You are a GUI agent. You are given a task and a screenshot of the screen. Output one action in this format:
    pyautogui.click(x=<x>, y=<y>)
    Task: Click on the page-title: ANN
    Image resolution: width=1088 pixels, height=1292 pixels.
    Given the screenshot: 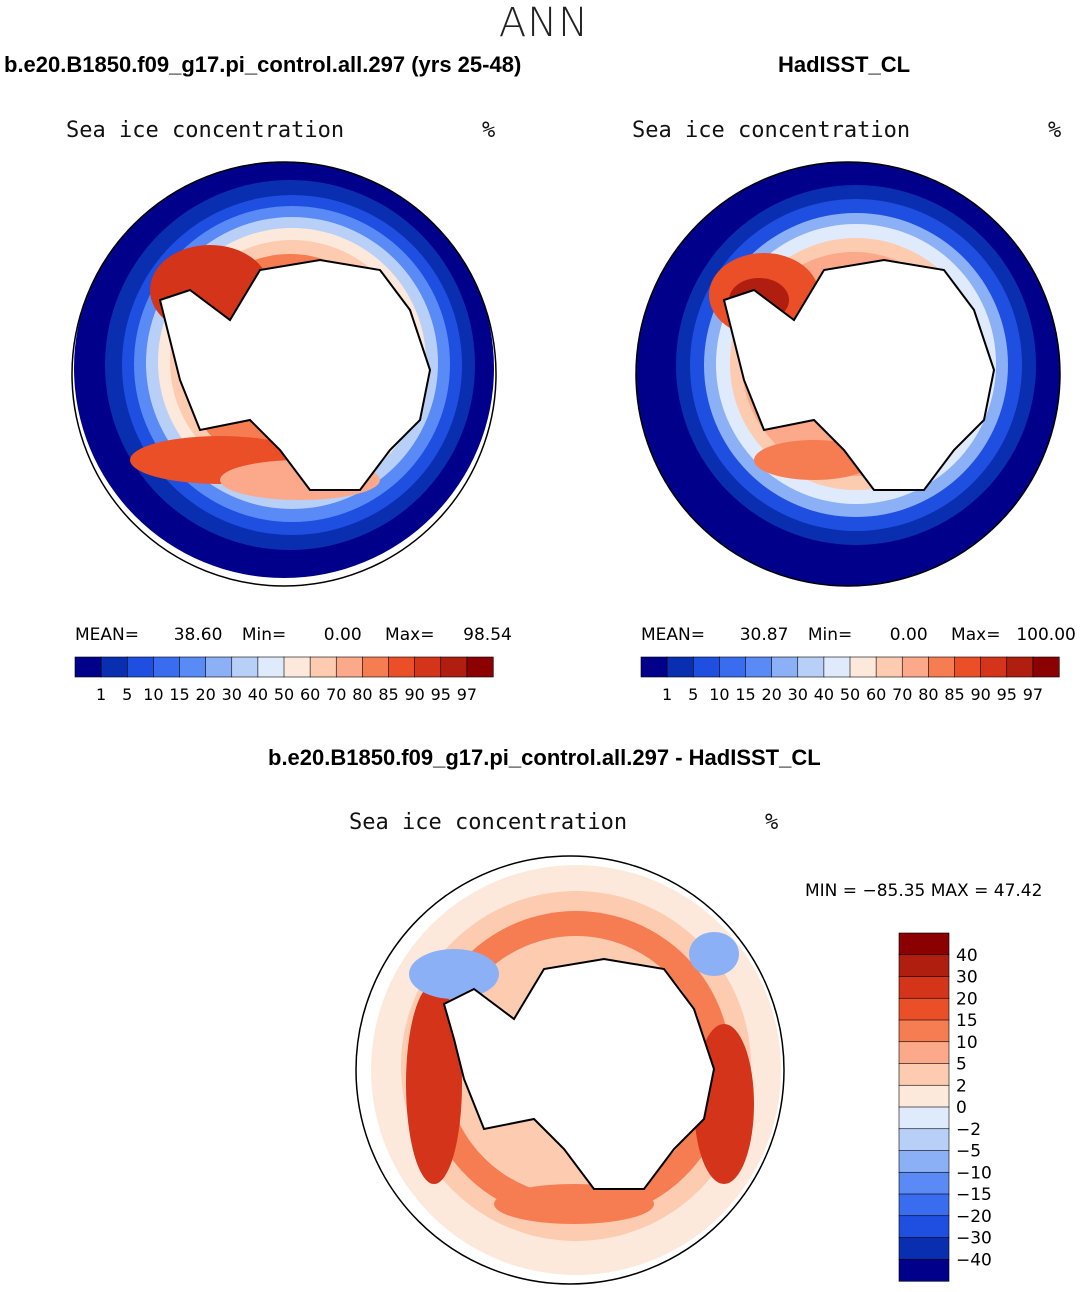 What is the action you would take?
    pyautogui.click(x=544, y=23)
    